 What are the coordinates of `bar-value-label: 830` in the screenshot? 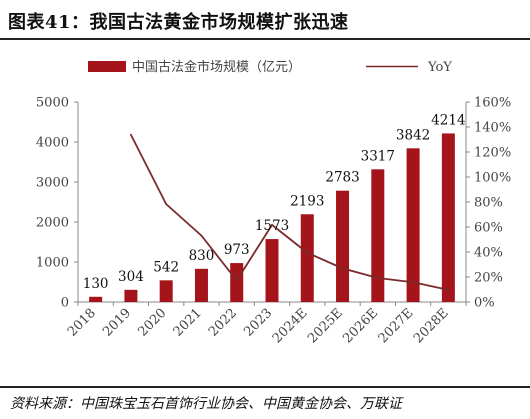 It's located at (202, 256).